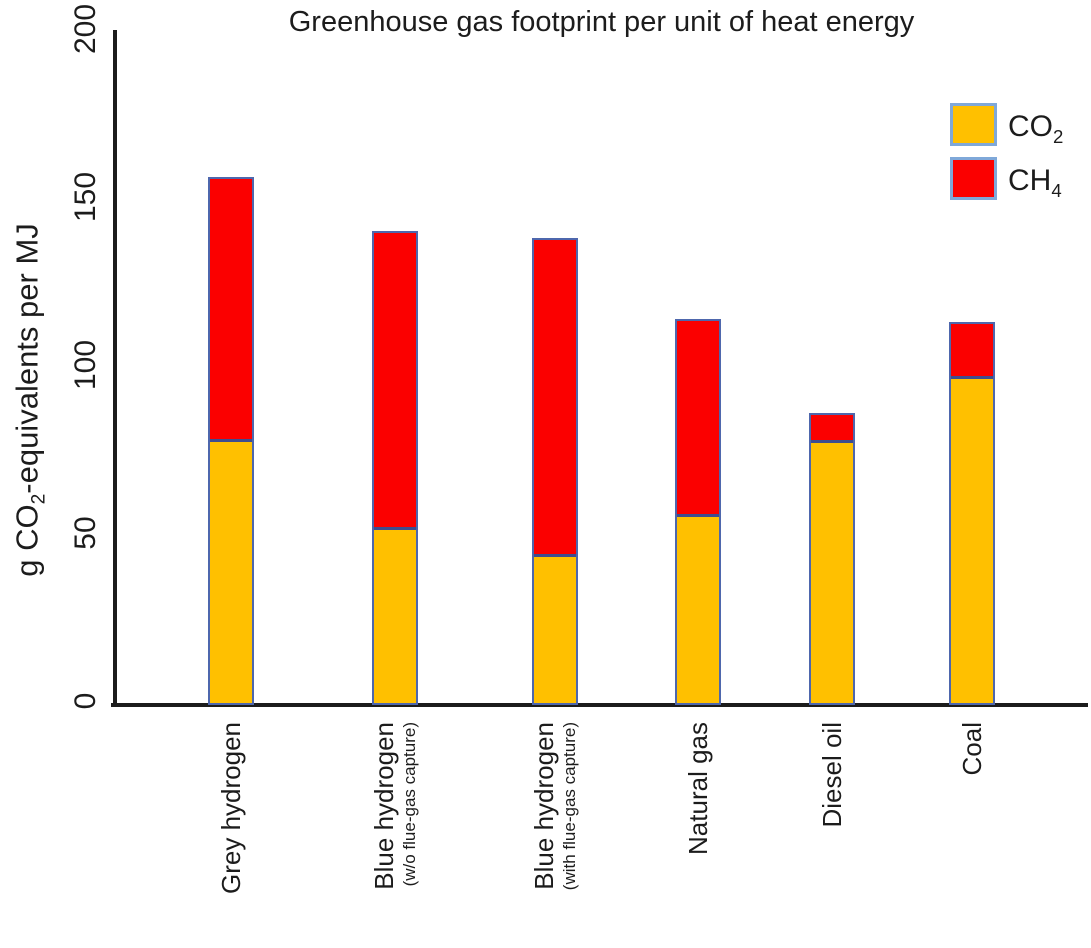 Image resolution: width=1091 pixels, height=948 pixels. Describe the element at coordinates (409, 804) in the screenshot. I see `x-label-subtext: (w/o flue-gas capture)` at that location.